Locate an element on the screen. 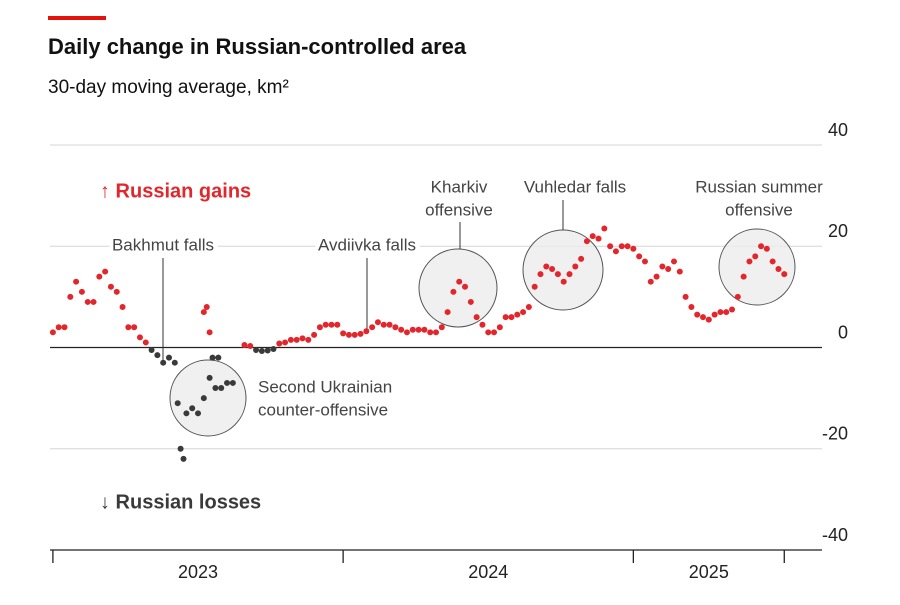  y-tick-label: 0 is located at coordinates (843, 332).